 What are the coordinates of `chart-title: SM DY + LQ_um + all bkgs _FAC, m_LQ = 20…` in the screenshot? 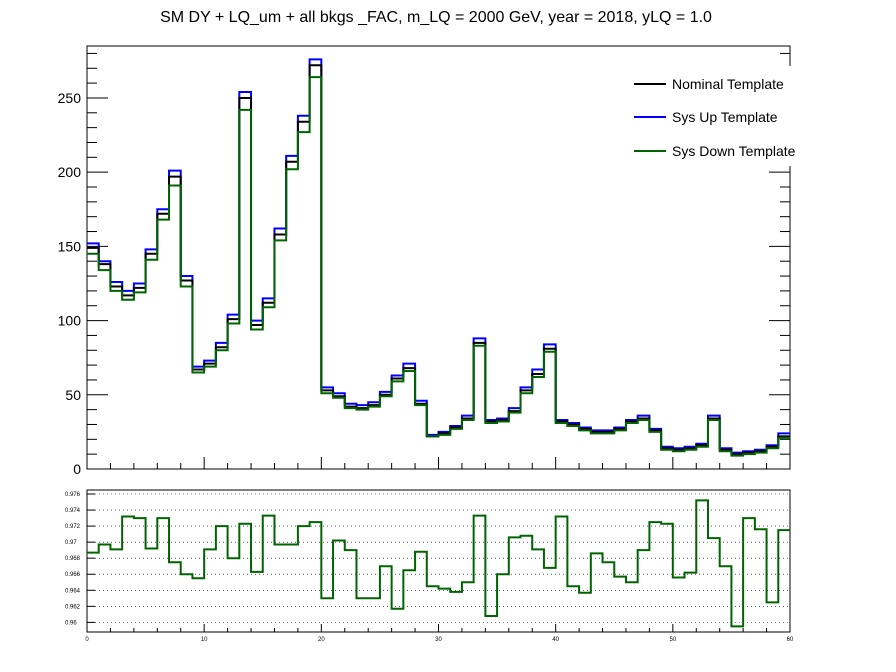 It's located at (436, 17).